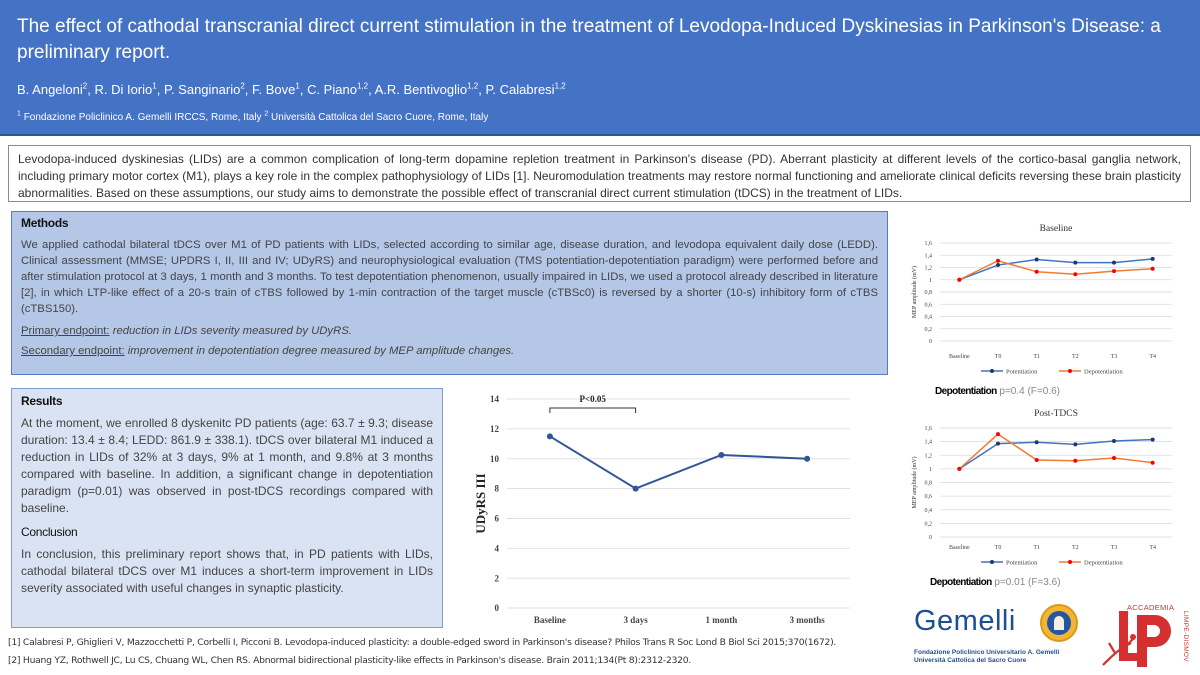  I want to click on author-affil-sup: 1,2, so click(560, 86).